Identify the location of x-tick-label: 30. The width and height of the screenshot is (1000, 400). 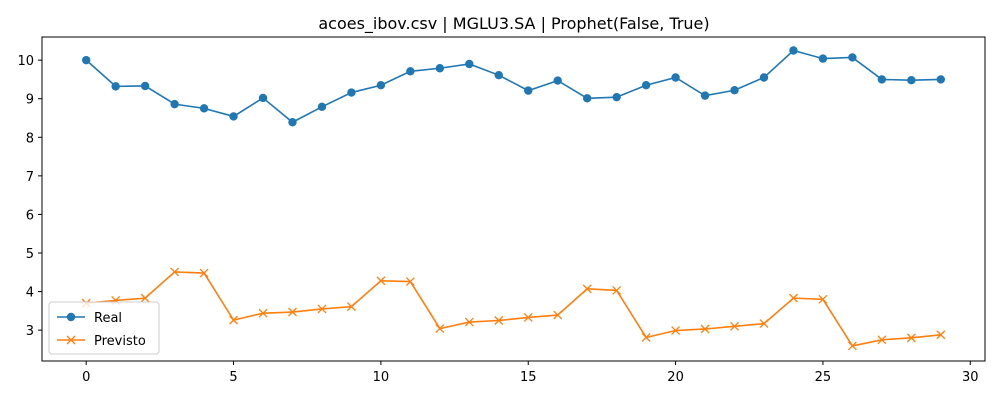
(970, 377).